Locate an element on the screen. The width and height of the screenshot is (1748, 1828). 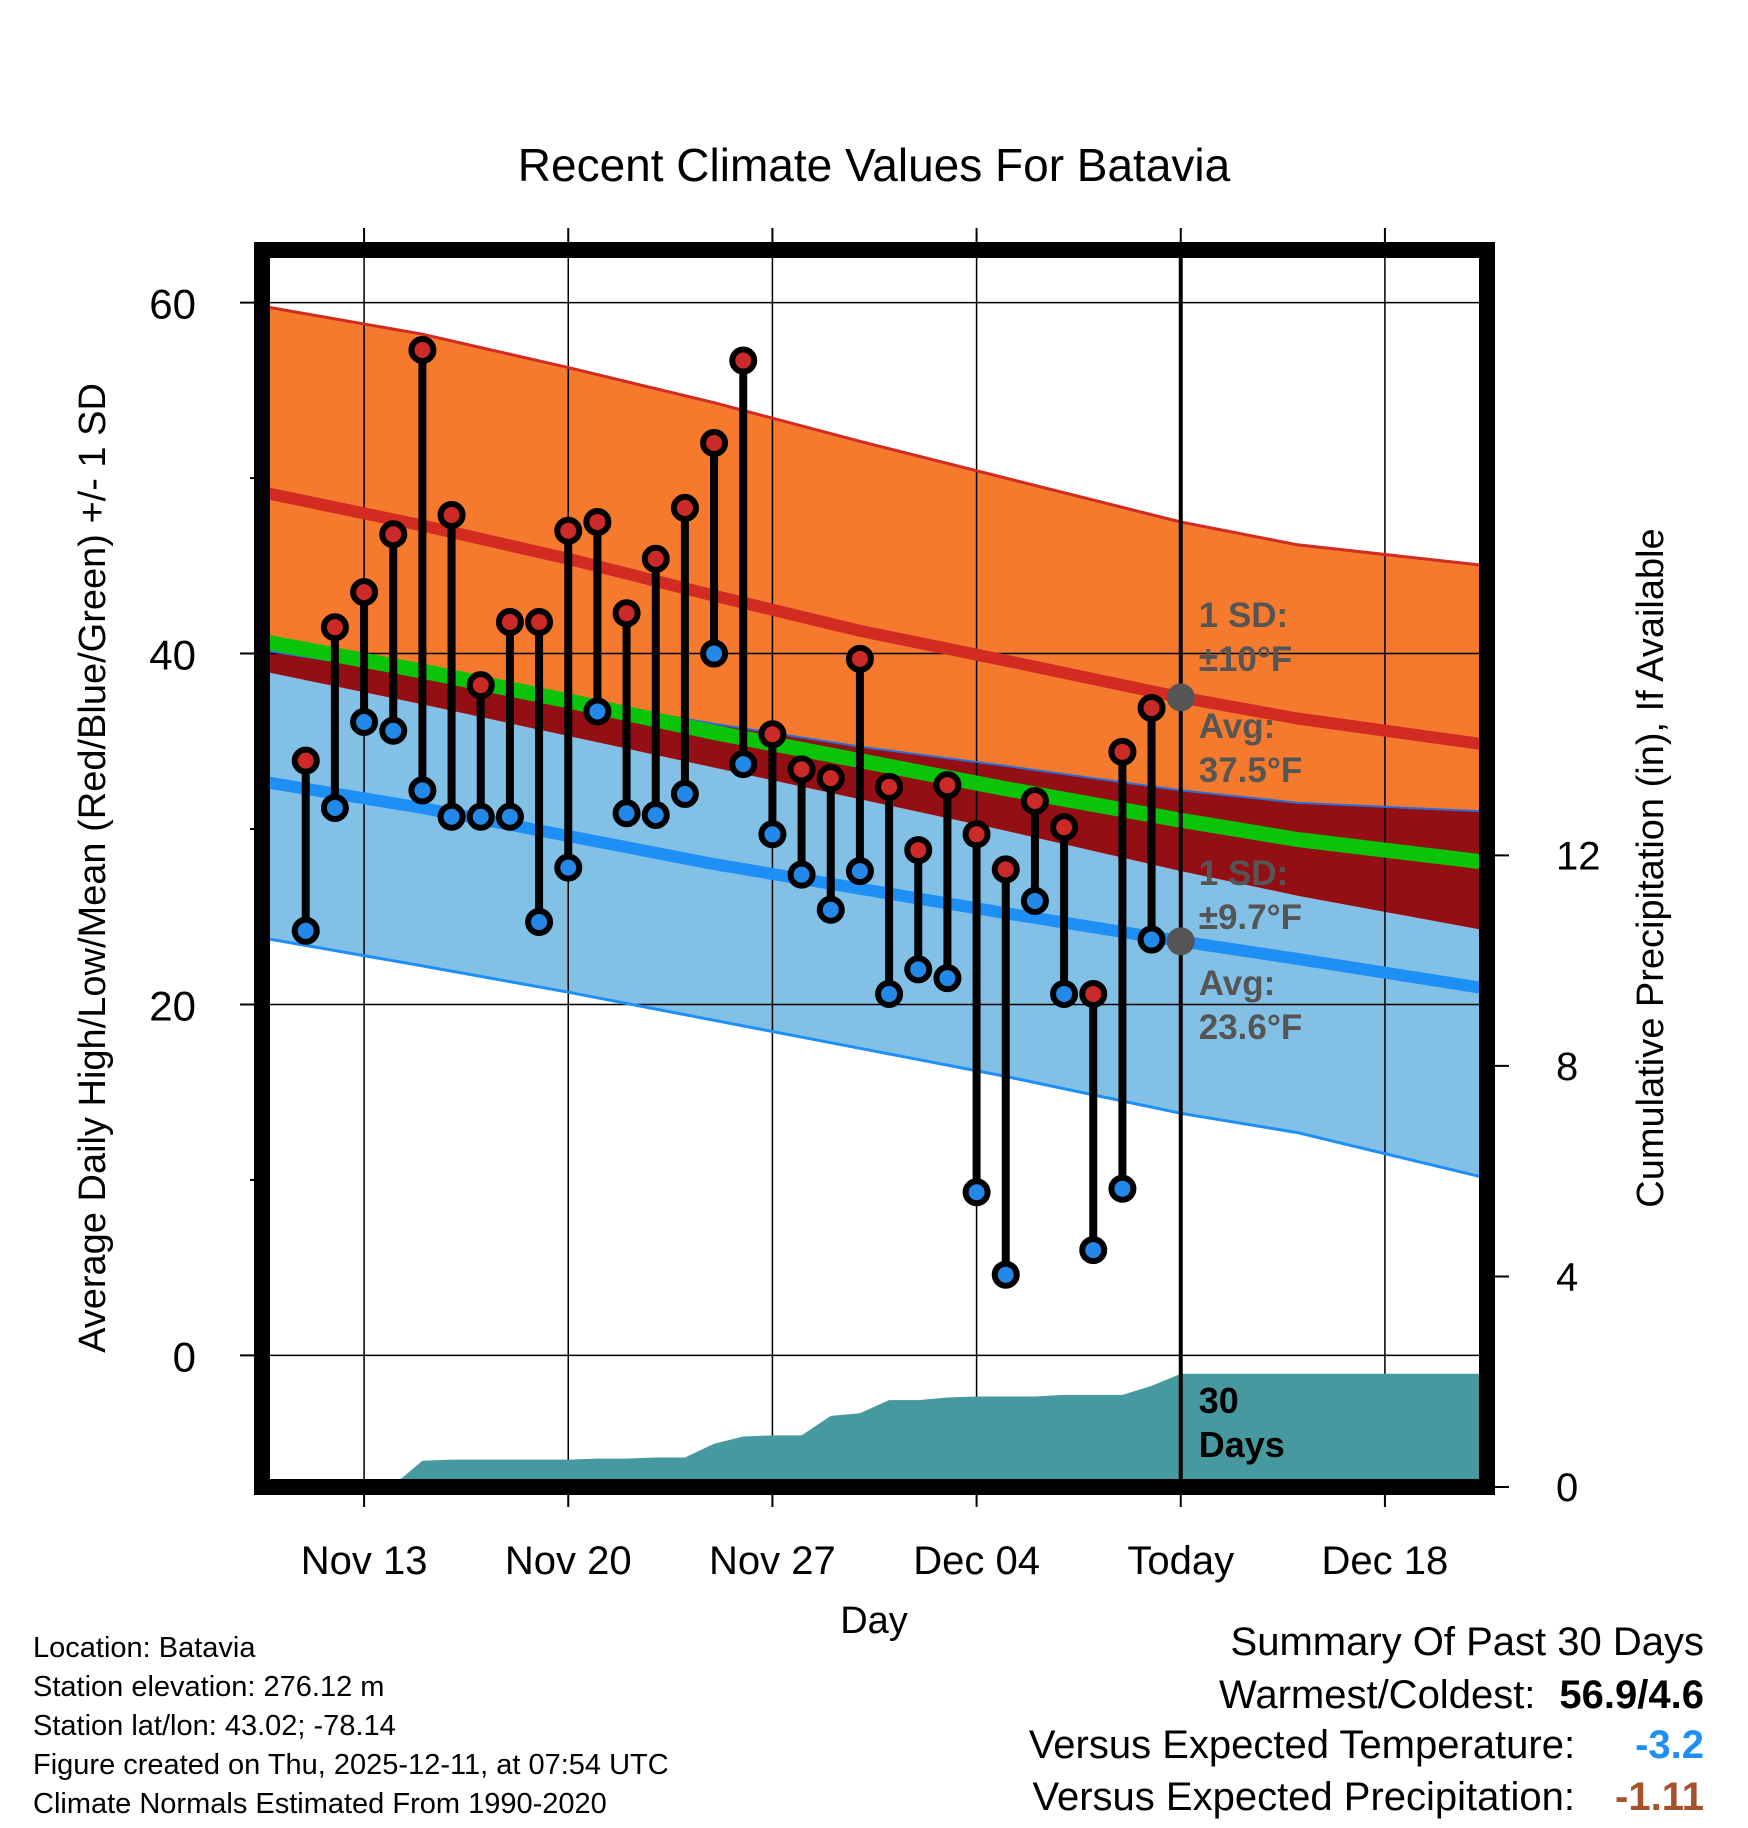
y2-tick-label: 4 is located at coordinates (1567, 1277).